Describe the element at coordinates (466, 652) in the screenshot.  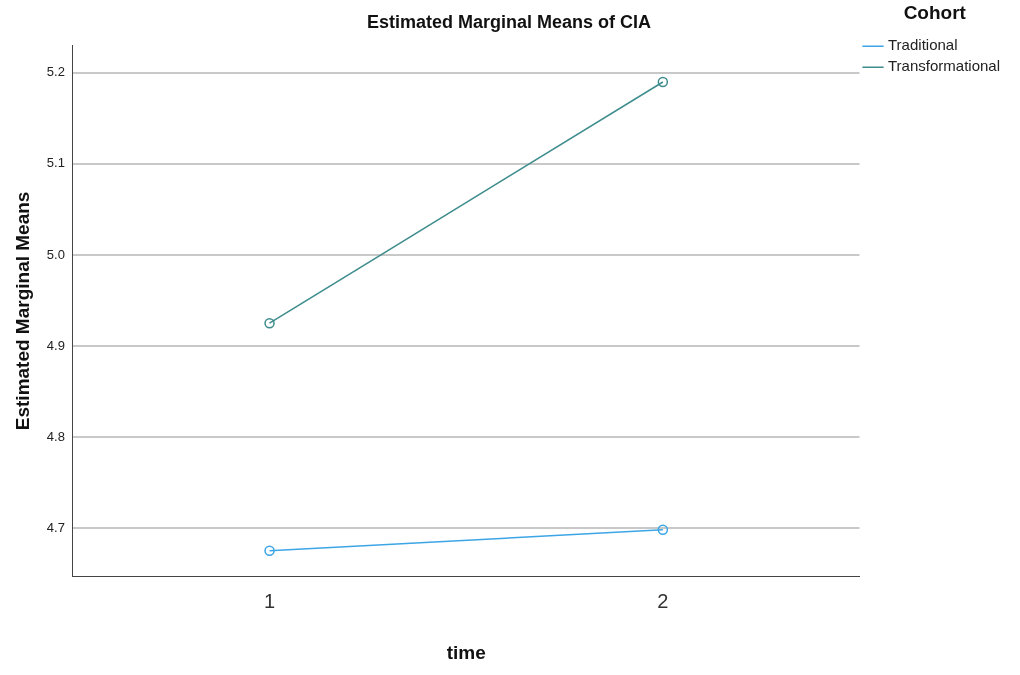
I see `x-axis-title: time` at that location.